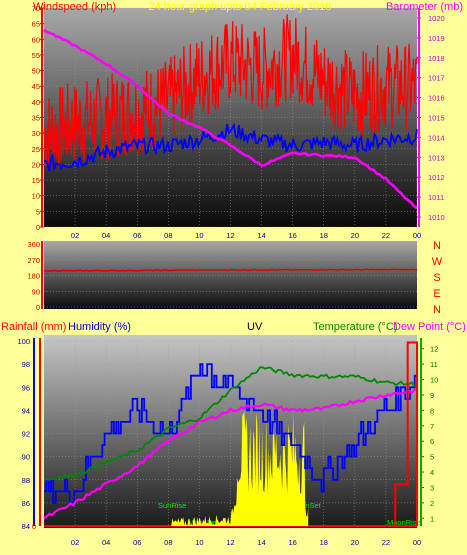 The width and height of the screenshot is (467, 555). Describe the element at coordinates (432, 395) in the screenshot. I see `temperature-tick-label: 9` at that location.